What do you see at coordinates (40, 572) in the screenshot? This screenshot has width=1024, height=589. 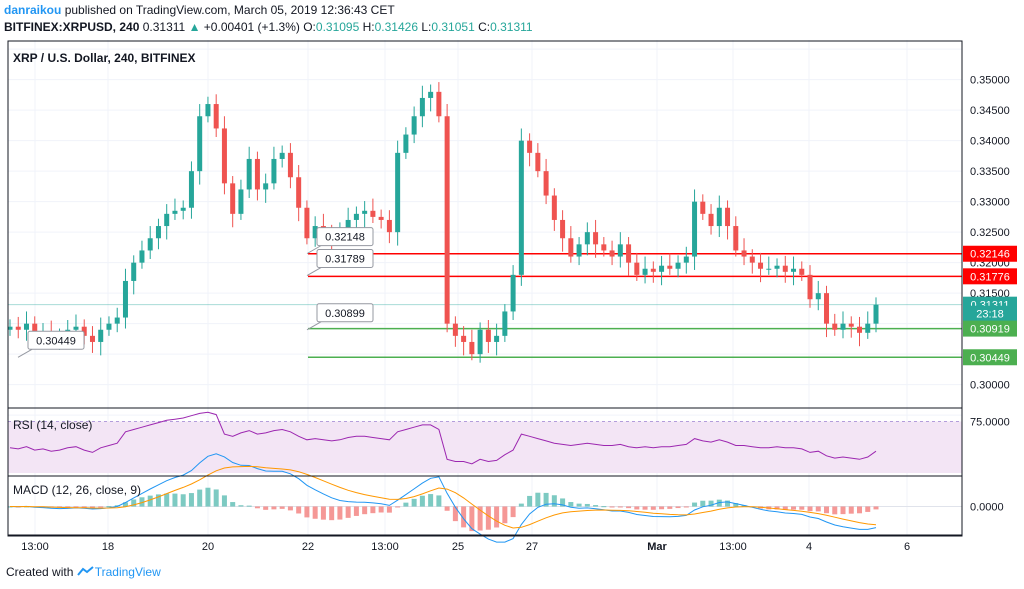 I see `created-with-label: Created with` at bounding box center [40, 572].